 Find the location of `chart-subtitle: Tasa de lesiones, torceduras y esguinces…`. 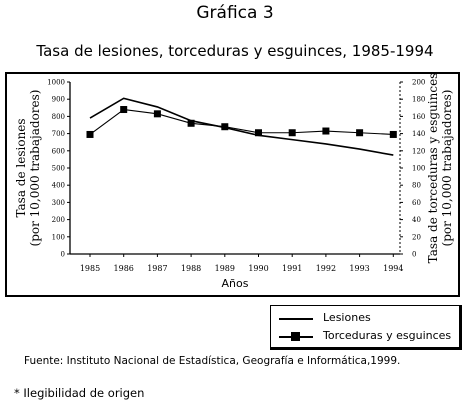

chart-subtitle: Tasa de lesiones, torceduras y esguinces… is located at coordinates (235, 51).